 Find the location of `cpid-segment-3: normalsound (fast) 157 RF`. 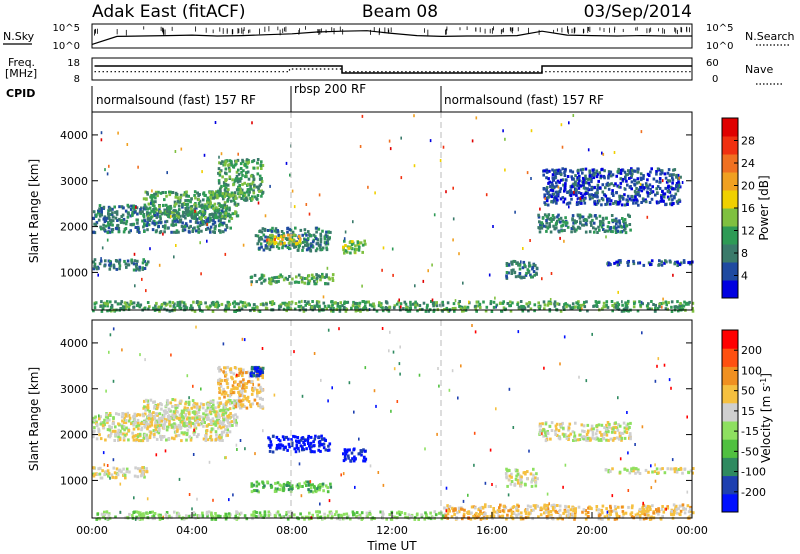

cpid-segment-3: normalsound (fast) 157 RF is located at coordinates (524, 100).